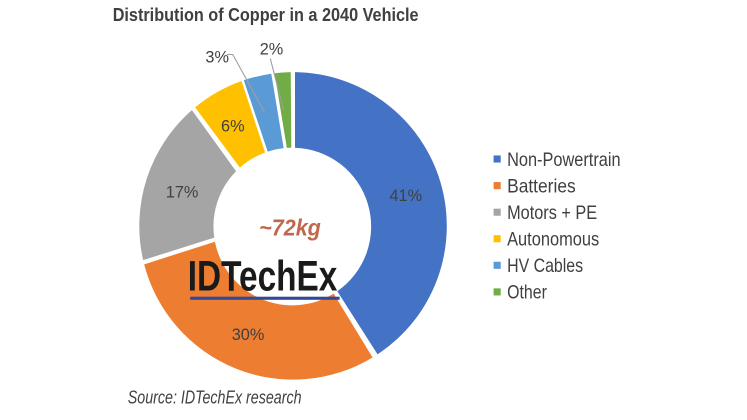 The width and height of the screenshot is (747, 420). Describe the element at coordinates (182, 192) in the screenshot. I see `svg-text: 17%` at that location.